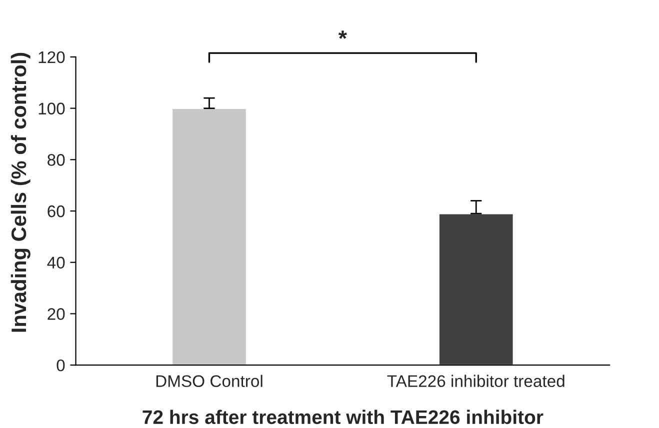  Describe the element at coordinates (56, 211) in the screenshot. I see `y-tick-label: 60` at that location.